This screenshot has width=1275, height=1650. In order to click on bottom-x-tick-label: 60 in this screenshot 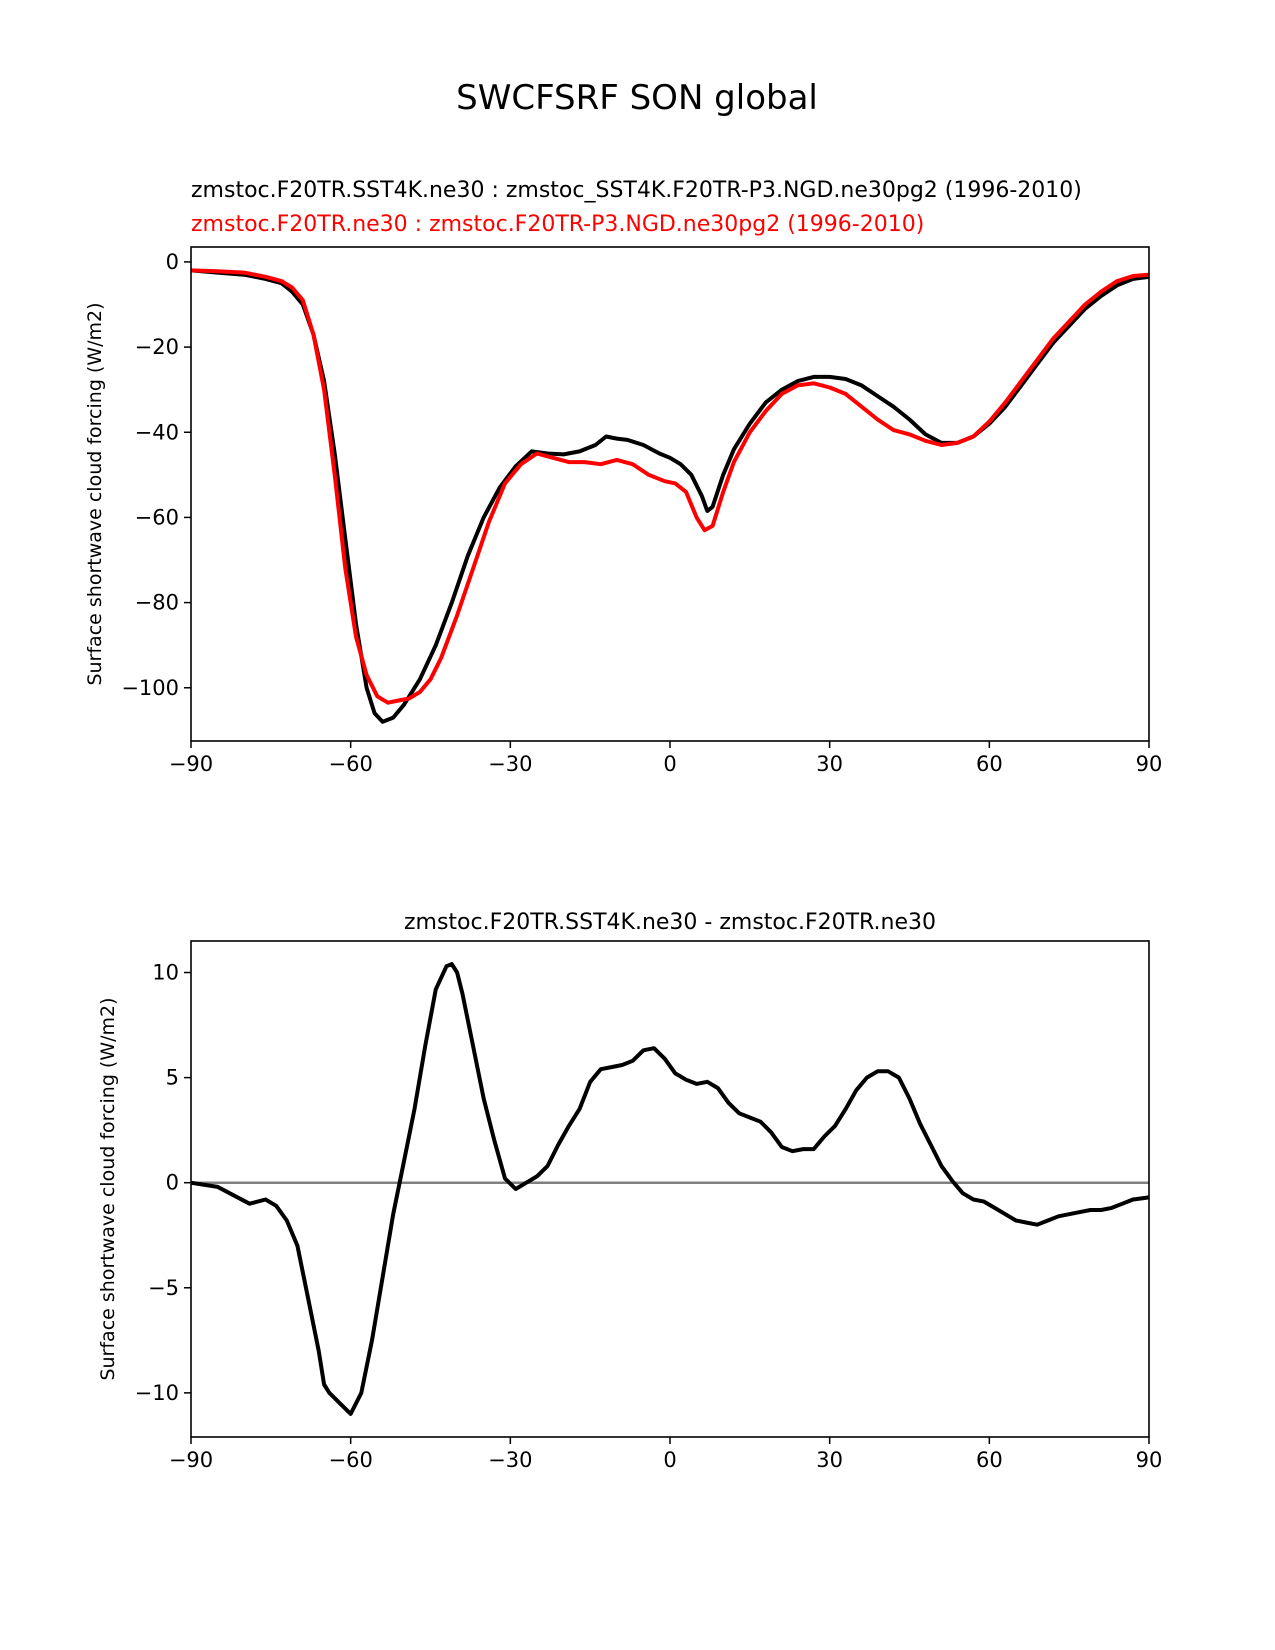, I will do `click(989, 1460)`.